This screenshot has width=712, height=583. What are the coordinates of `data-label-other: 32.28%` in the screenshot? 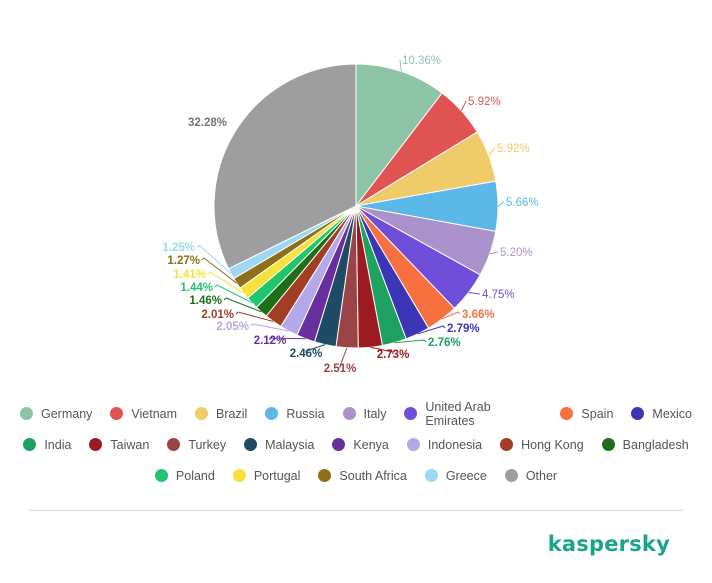 It's located at (207, 123).